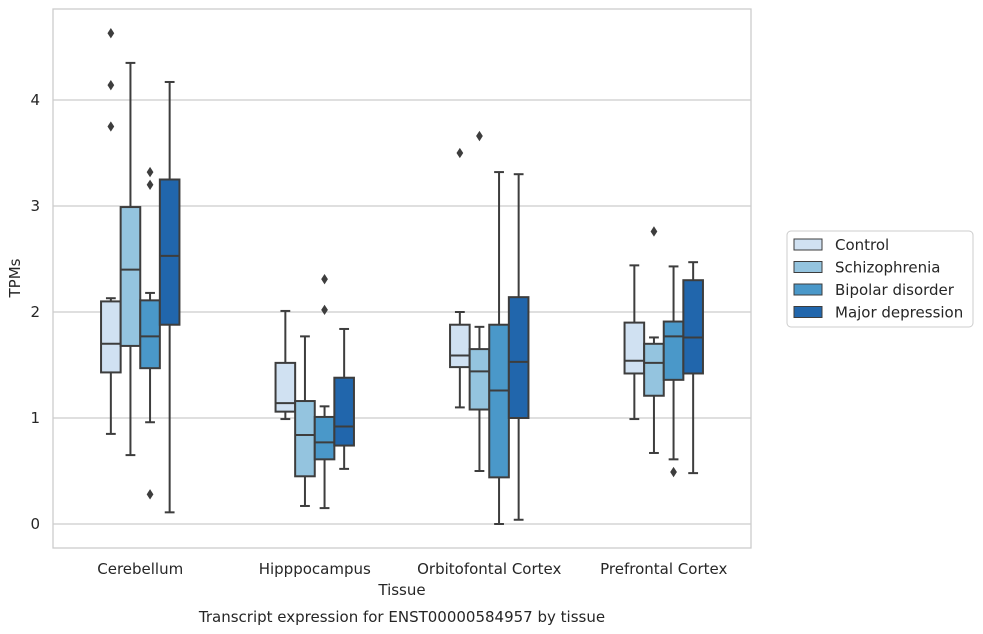  I want to click on legend-label: Major depression, so click(899, 313).